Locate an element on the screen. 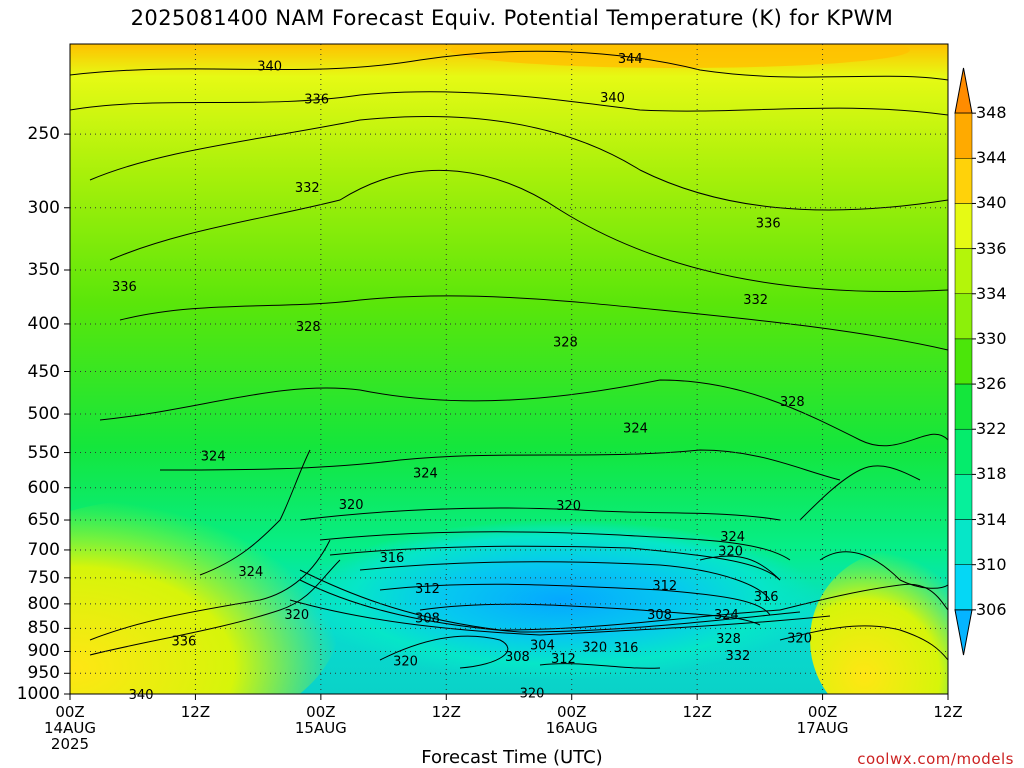 This screenshot has width=1024, height=768. y-tick-label: 800 is located at coordinates (43, 603).